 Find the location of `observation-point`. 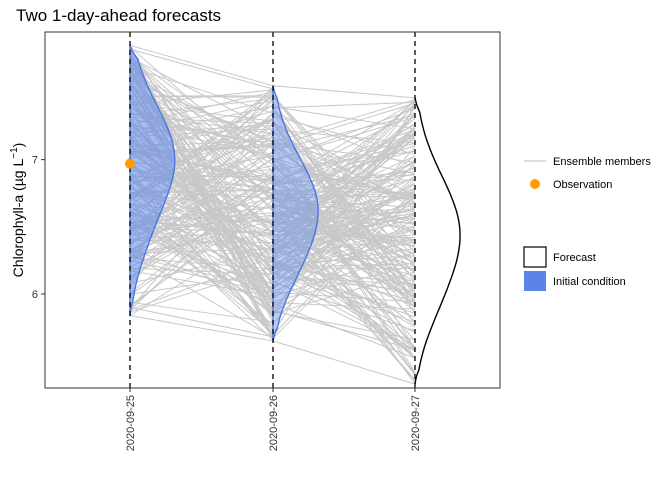

observation-point is located at coordinates (130, 163).